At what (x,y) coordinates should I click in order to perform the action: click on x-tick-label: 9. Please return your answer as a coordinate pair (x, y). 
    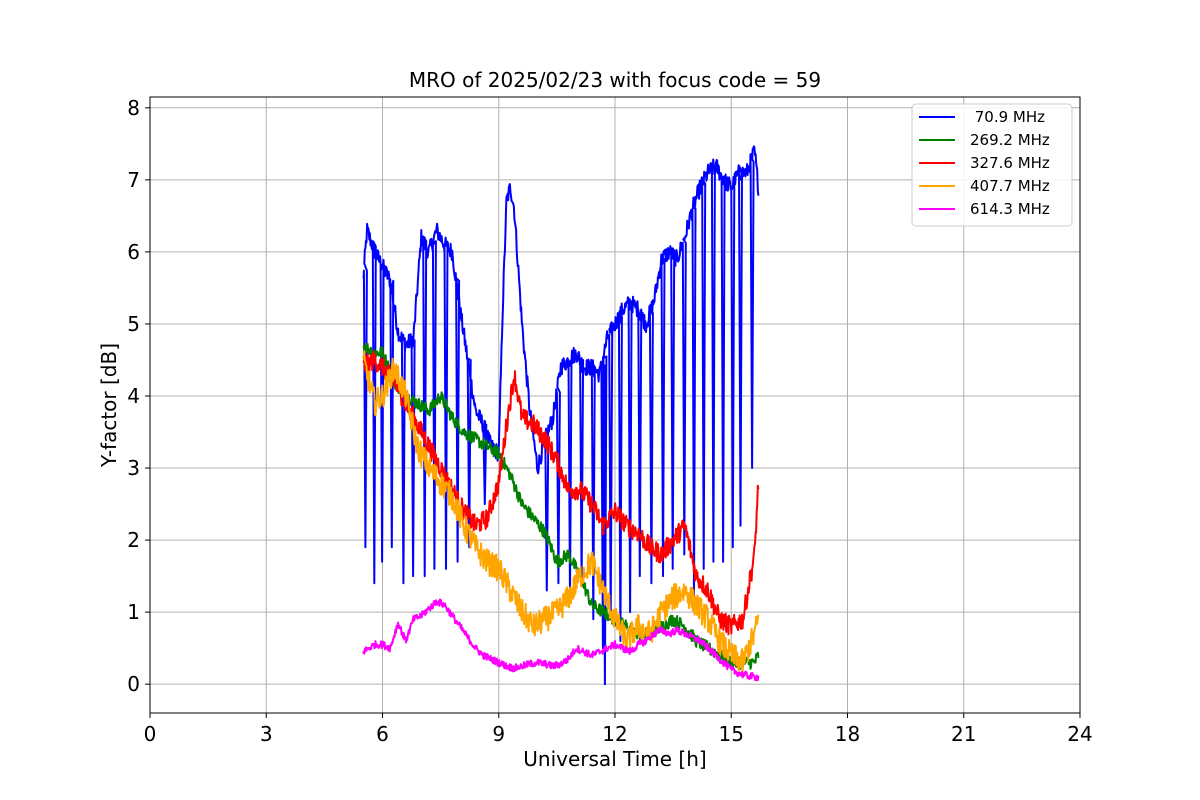
    Looking at the image, I should click on (498, 734).